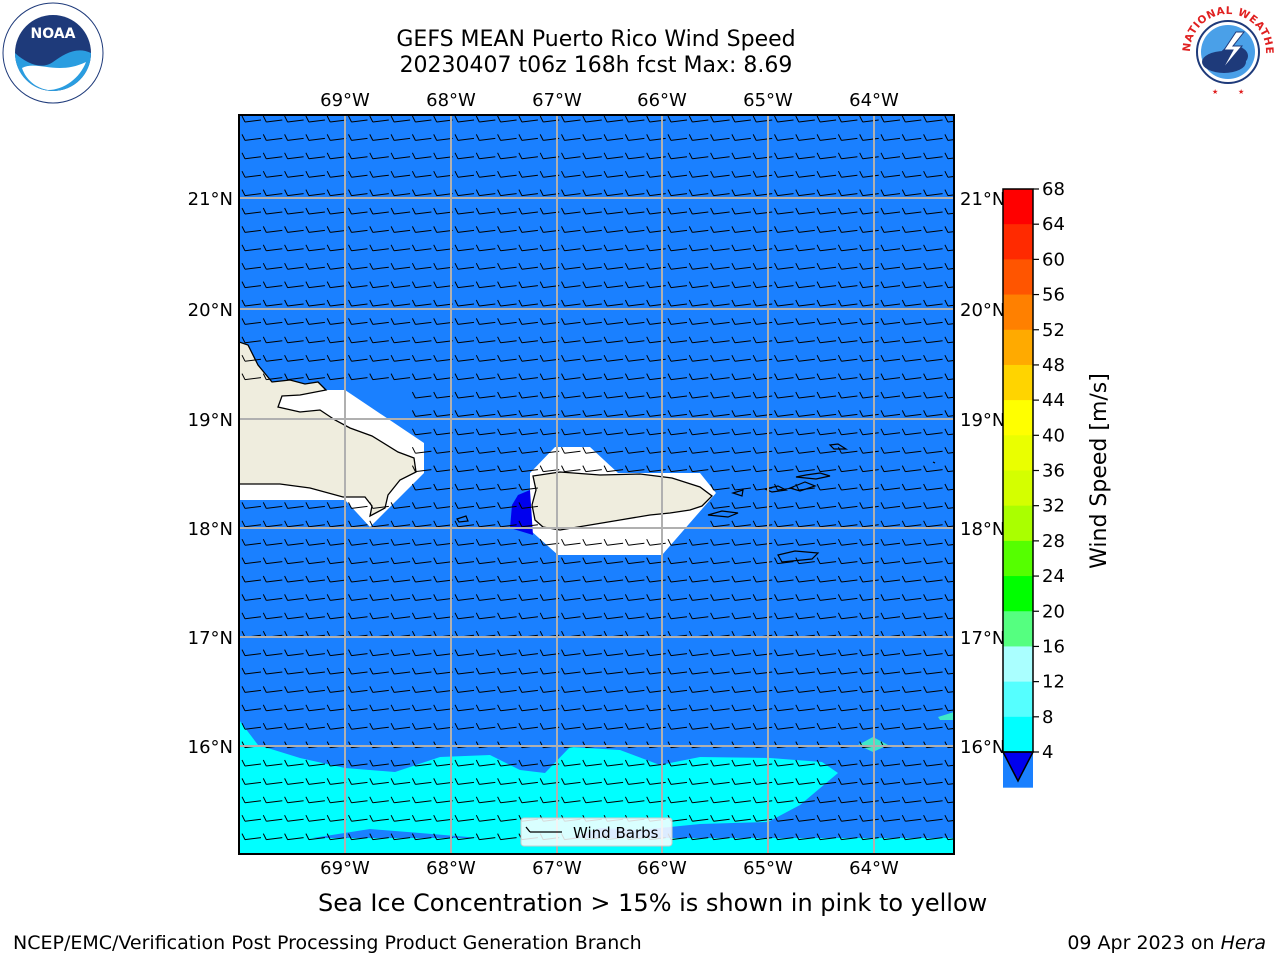 Image resolution: width=1280 pixels, height=960 pixels. Describe the element at coordinates (1166, 943) in the screenshot. I see `footer-right: 09 Apr 2023 on Hera` at that location.